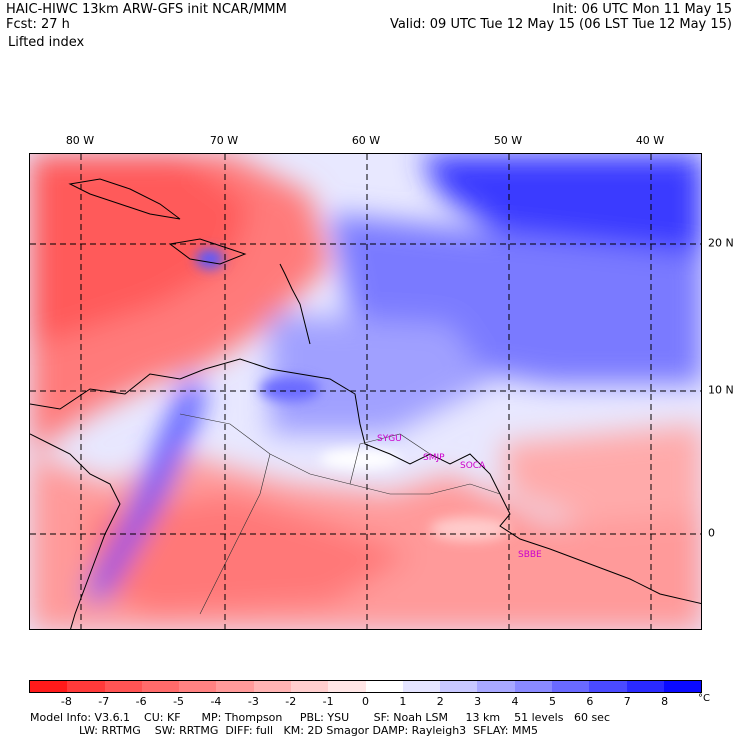 Image resolution: width=740 pixels, height=740 pixels. I want to click on station-label: SBBE, so click(530, 555).